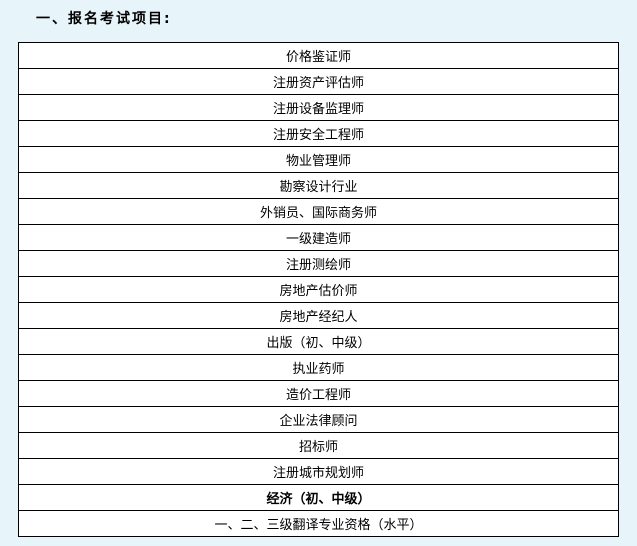 The image size is (637, 546). I want to click on table-row: 价格鉴证师, so click(318, 55).